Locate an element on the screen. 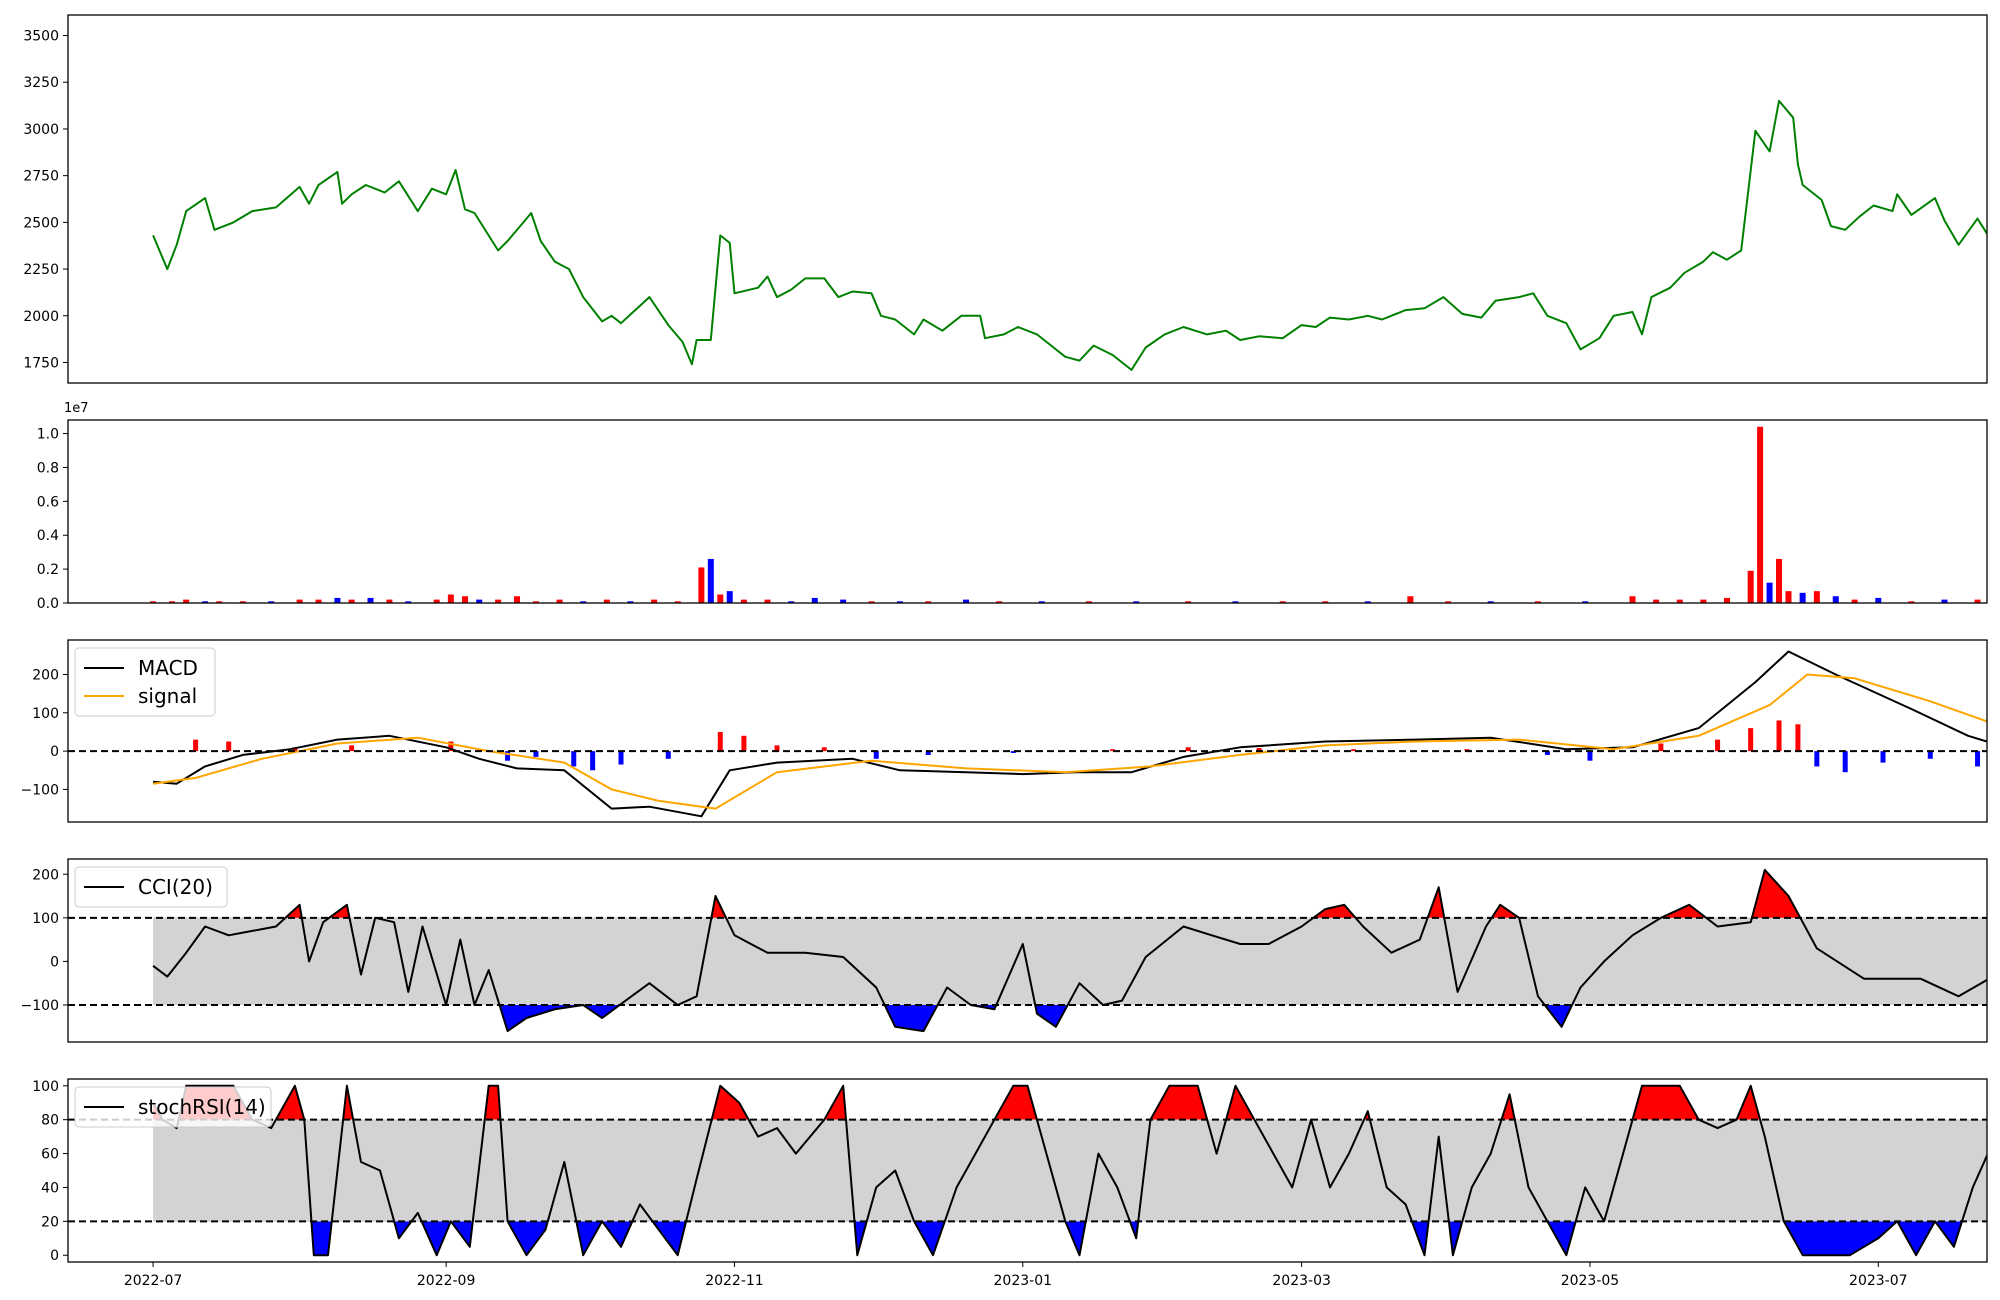  y-tick-label: 2000 is located at coordinates (41, 317).